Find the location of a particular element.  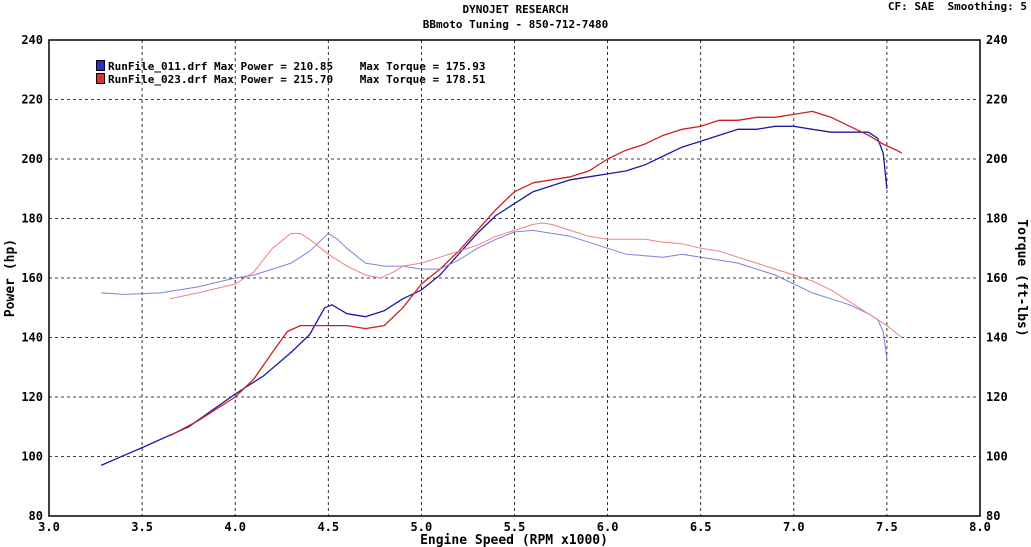

x-tick-label: 6.0 is located at coordinates (608, 527).